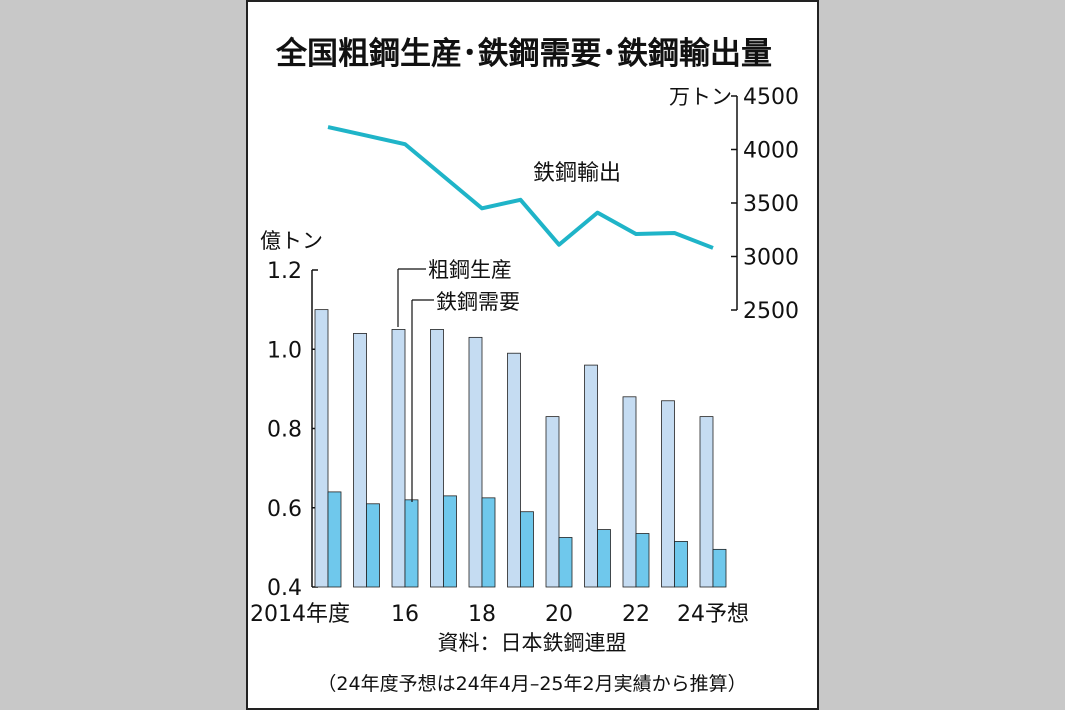 Image resolution: width=1065 pixels, height=710 pixels. I want to click on right-axis-unit: 万トン, so click(700, 97).